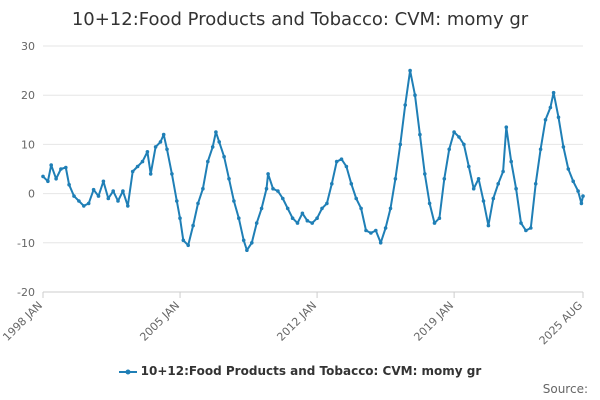 The width and height of the screenshot is (600, 400). Describe the element at coordinates (159, 321) in the screenshot. I see `x-tick-label: 2005 JAN` at that location.